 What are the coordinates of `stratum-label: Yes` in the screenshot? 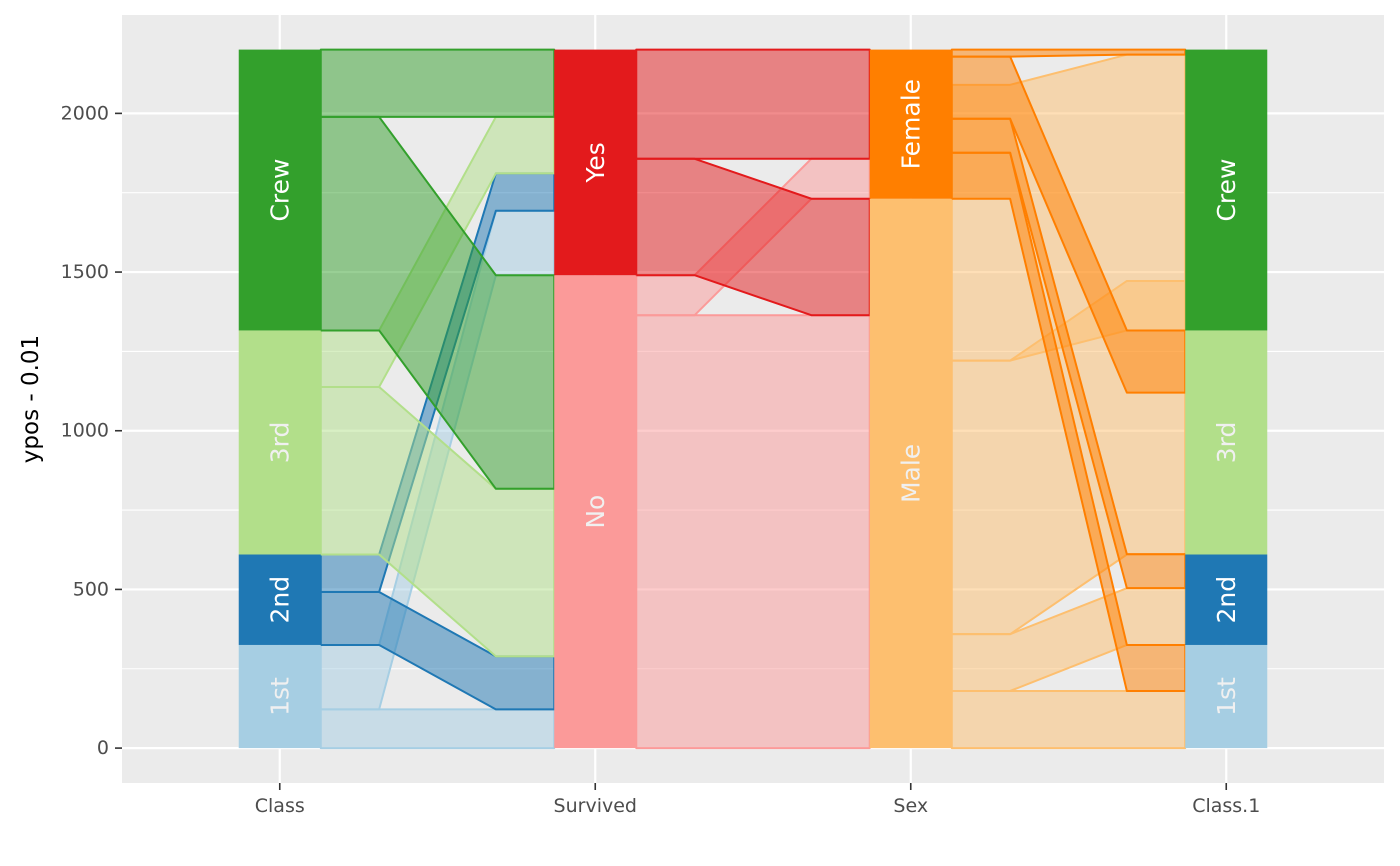 It's located at (595, 162).